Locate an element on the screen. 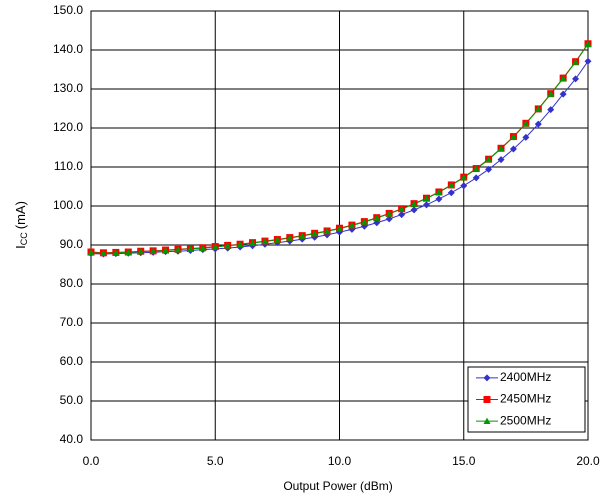  y-axis-label-main: I is located at coordinates (20, 247).